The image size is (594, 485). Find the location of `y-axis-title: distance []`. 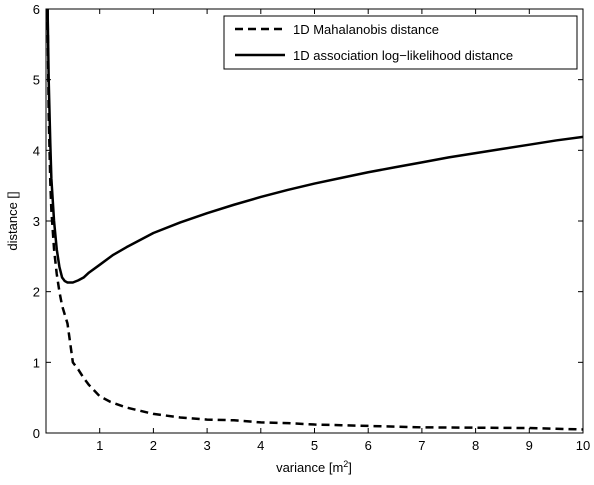

y-axis-title: distance [] is located at coordinates (12, 220).